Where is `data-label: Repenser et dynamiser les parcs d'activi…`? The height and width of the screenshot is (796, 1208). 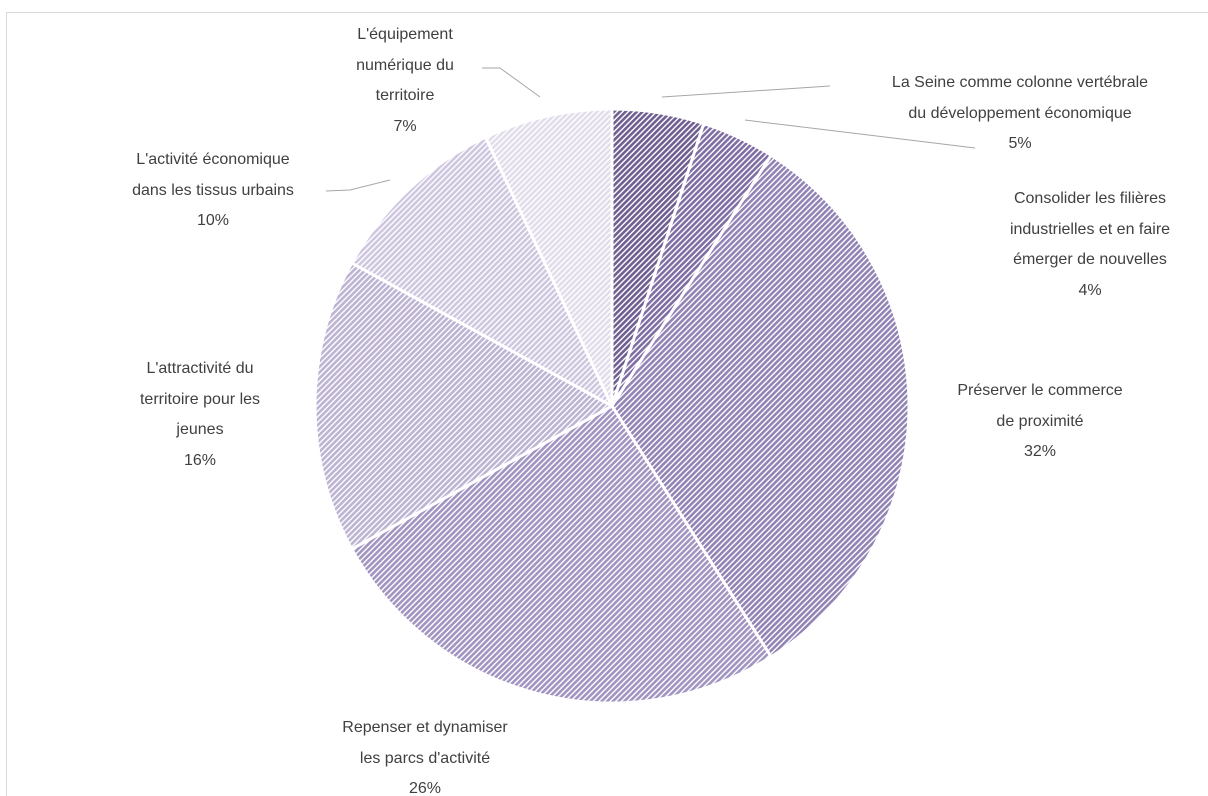
data-label: Repenser et dynamiser les parcs d'activi… is located at coordinates (424, 754).